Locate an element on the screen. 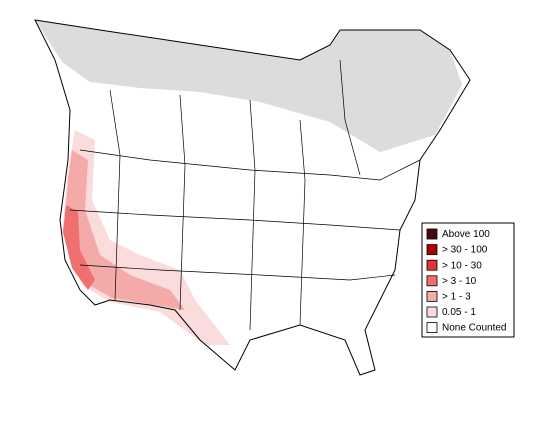 Image resolution: width=547 pixels, height=423 pixels. legend-label: > 30 - 100 is located at coordinates (465, 250).